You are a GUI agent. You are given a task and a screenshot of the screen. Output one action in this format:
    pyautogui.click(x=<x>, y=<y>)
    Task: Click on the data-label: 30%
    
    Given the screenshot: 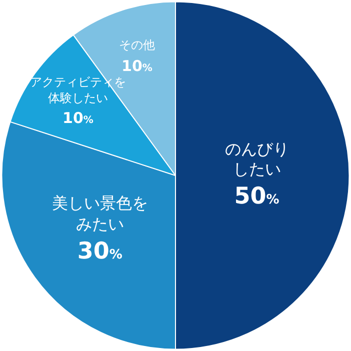 What is the action you would take?
    pyautogui.click(x=99, y=251)
    